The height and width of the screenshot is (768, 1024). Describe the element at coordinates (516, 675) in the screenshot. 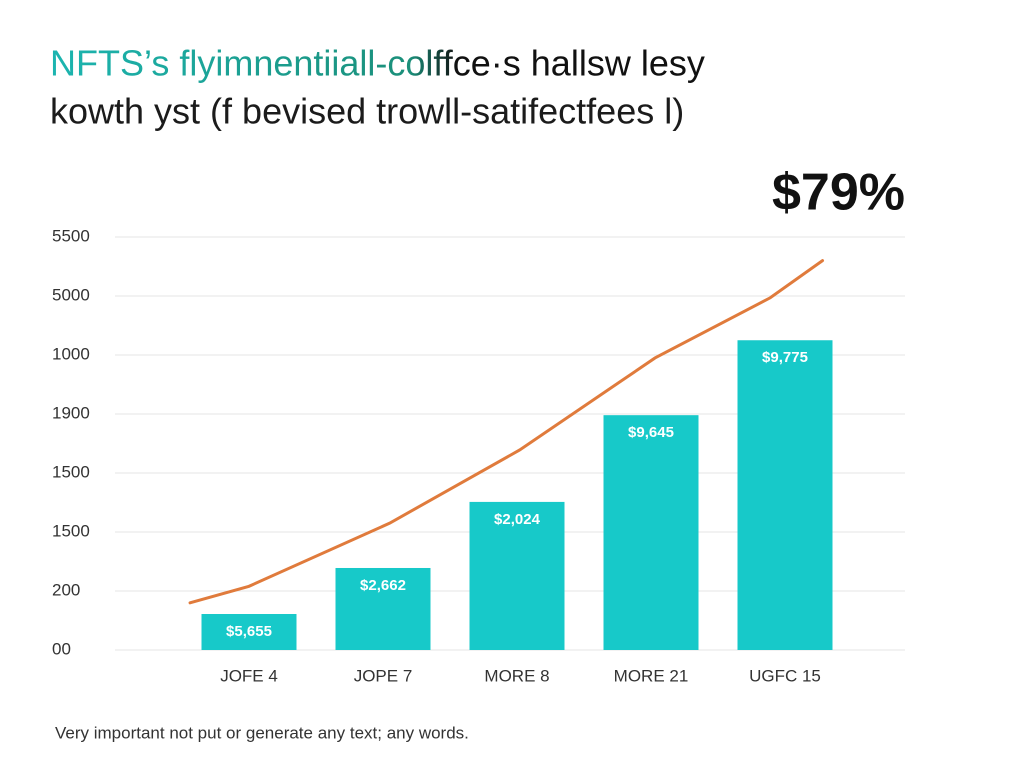

I see `x-tick-label: MORE 8` at that location.